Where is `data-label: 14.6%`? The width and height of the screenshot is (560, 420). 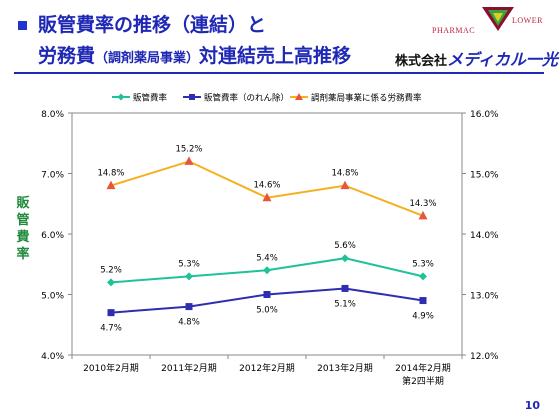
data-label: 14.6% is located at coordinates (266, 186).